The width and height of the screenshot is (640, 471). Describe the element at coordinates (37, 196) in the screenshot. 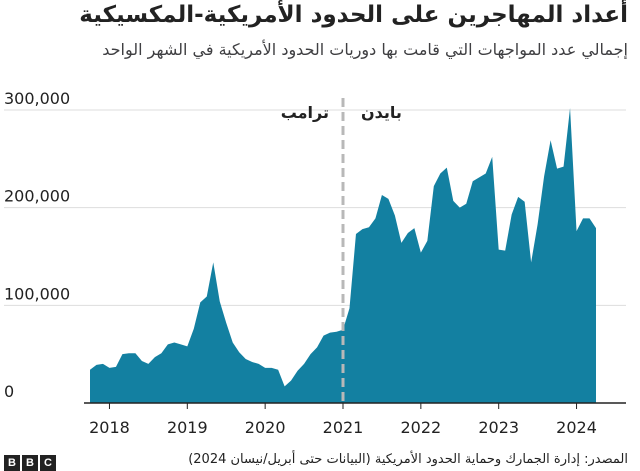

I see `y-tick-label: 200,000` at that location.